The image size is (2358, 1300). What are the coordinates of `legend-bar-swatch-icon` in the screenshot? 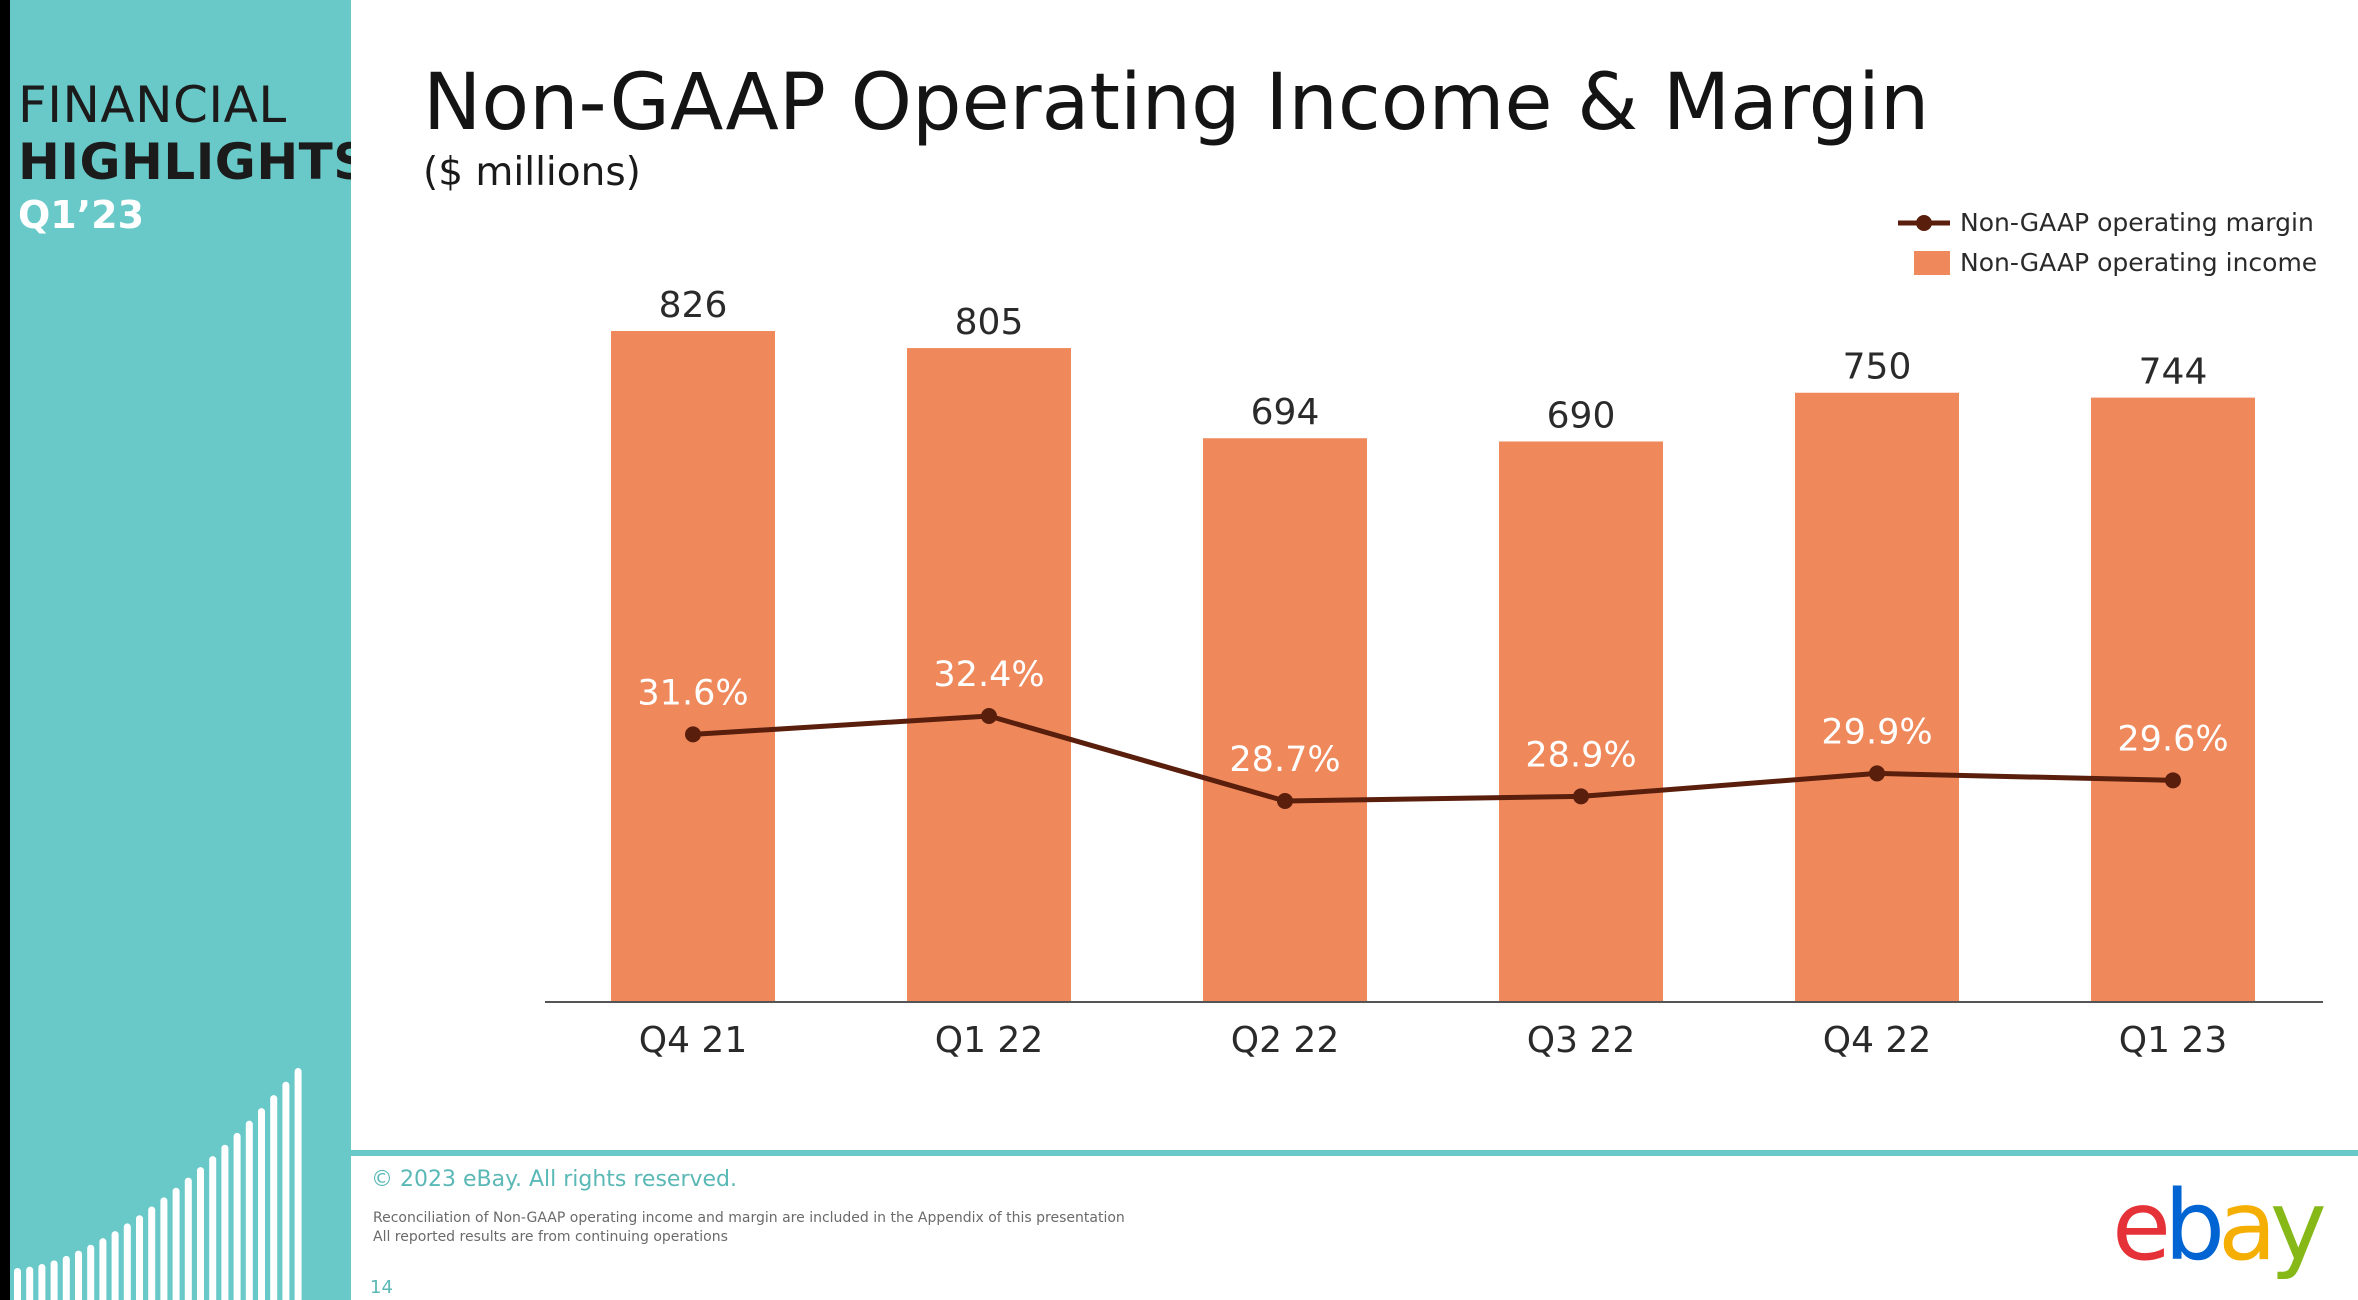 It's located at (1932, 263).